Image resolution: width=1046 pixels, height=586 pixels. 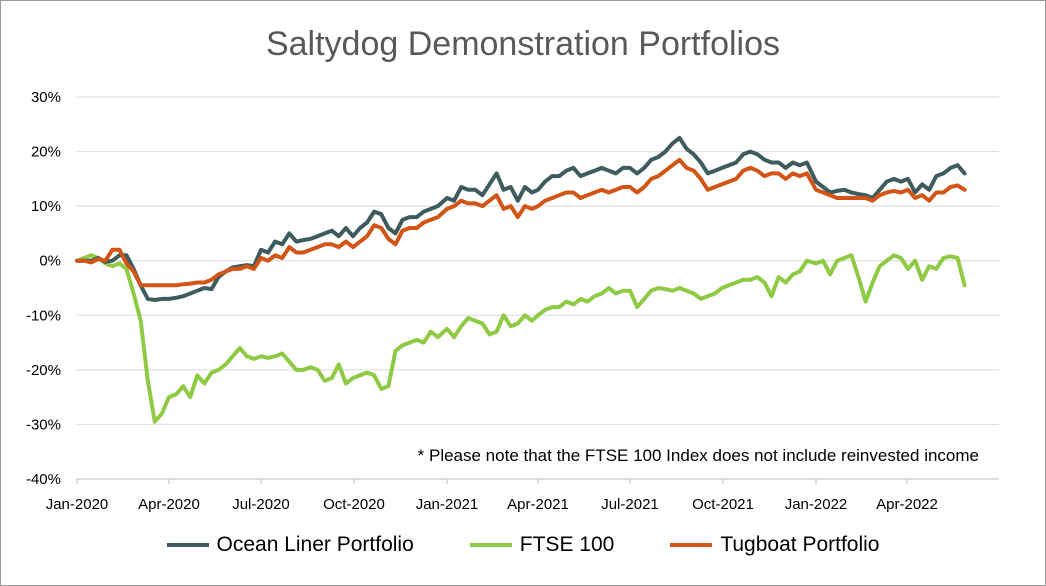 I want to click on legend-item-ocean-liner: Ocean Liner Portfolio, so click(x=290, y=545).